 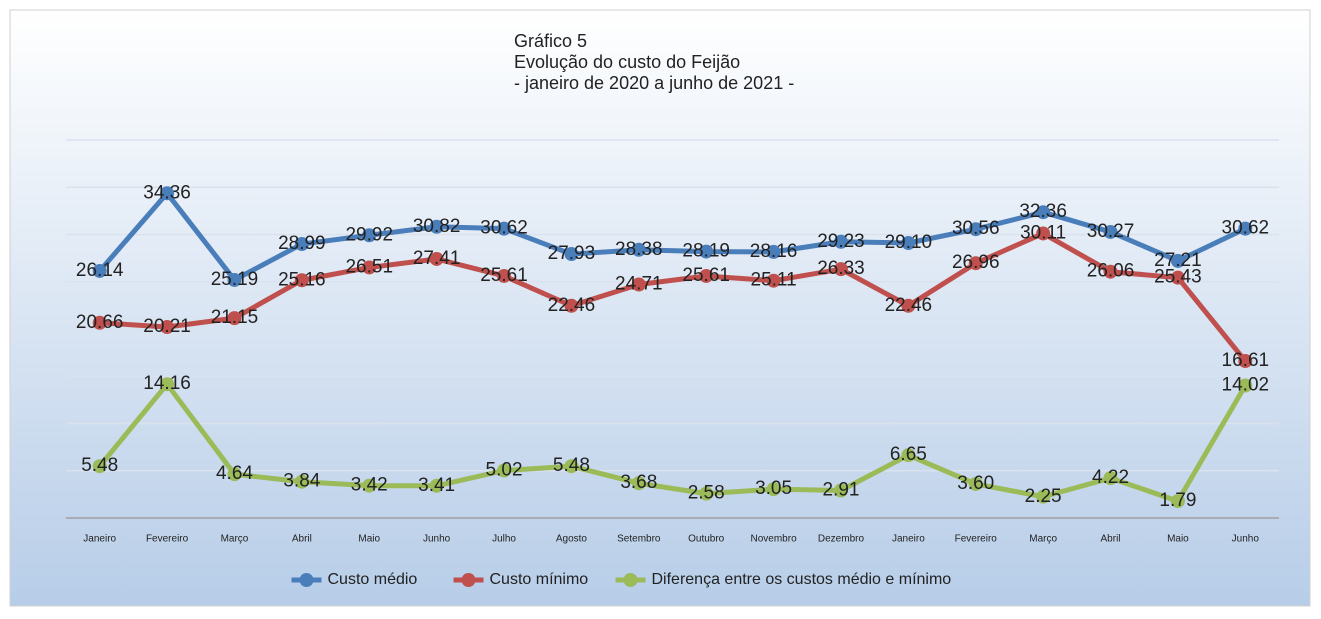 I want to click on data-label: 30.27, so click(x=1111, y=231).